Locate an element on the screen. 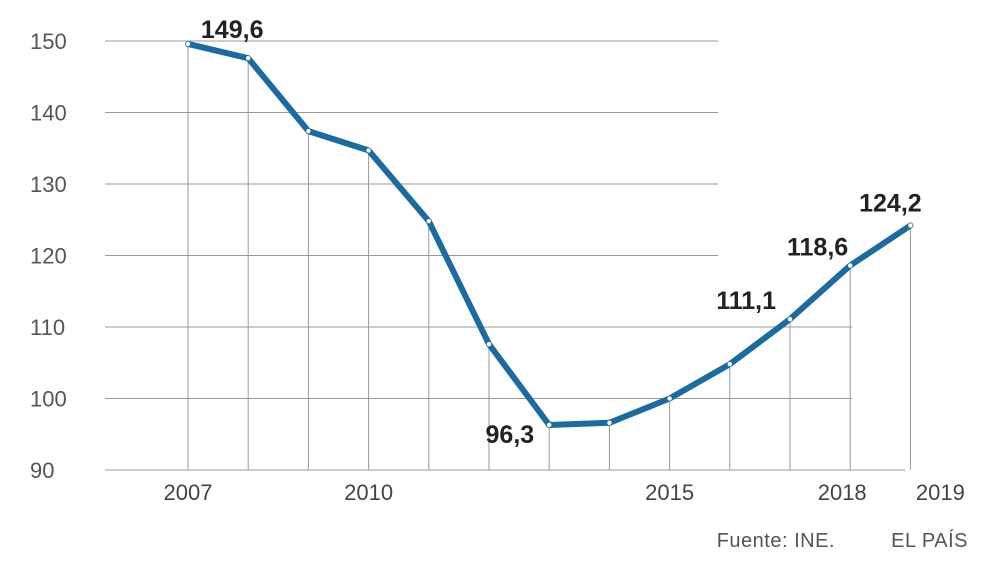 The width and height of the screenshot is (1000, 570). y-tick-label: 90 is located at coordinates (42, 470).